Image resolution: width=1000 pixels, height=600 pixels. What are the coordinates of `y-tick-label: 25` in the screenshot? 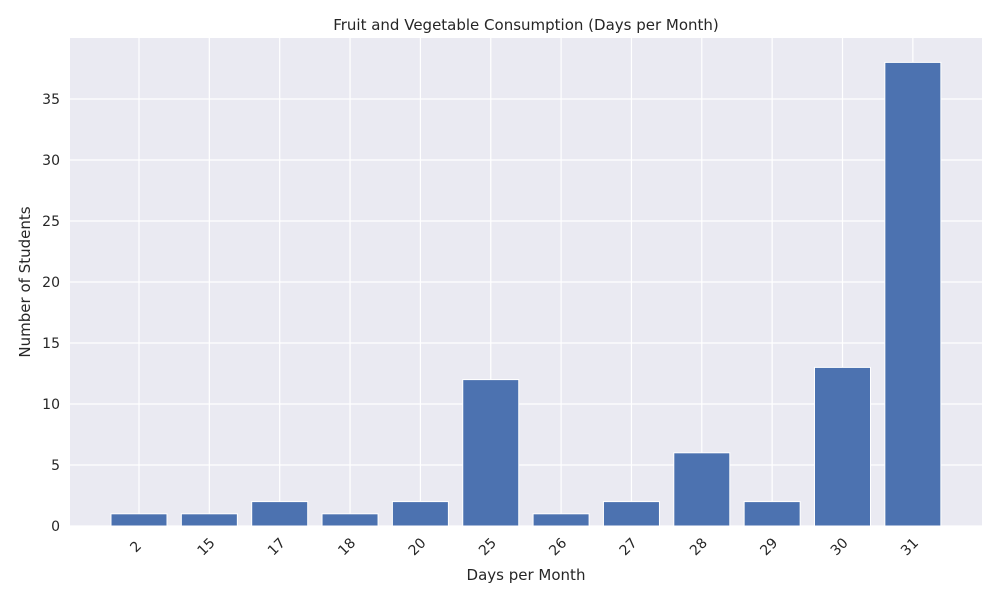 It's located at (51, 222).